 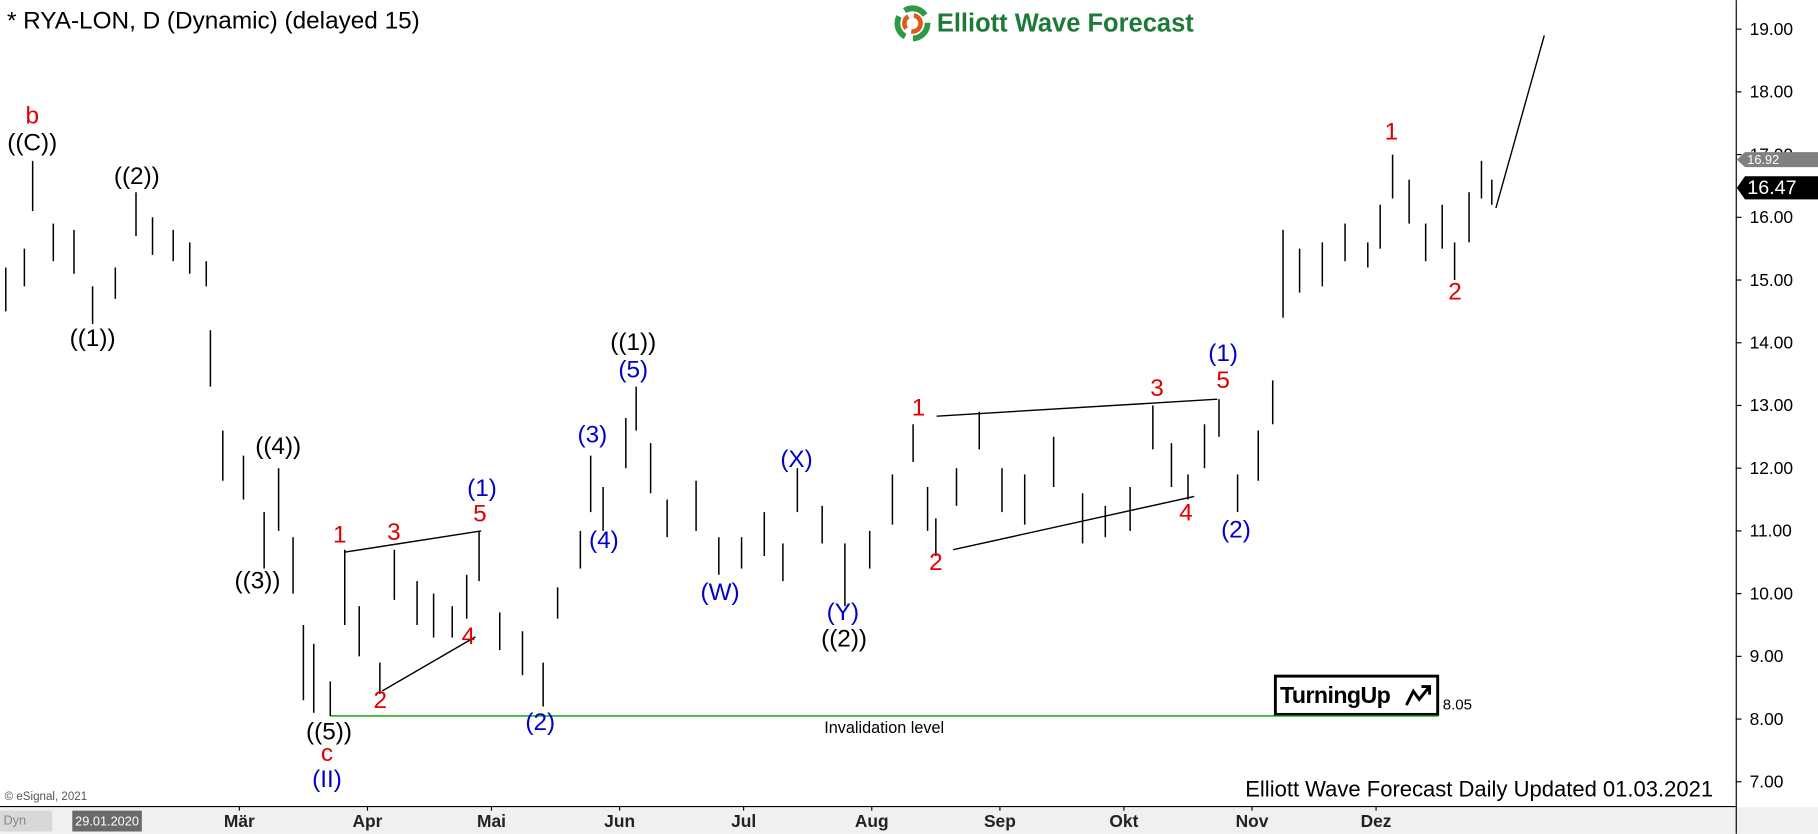 I want to click on invalidation-value: 8.05, so click(x=1457, y=704).